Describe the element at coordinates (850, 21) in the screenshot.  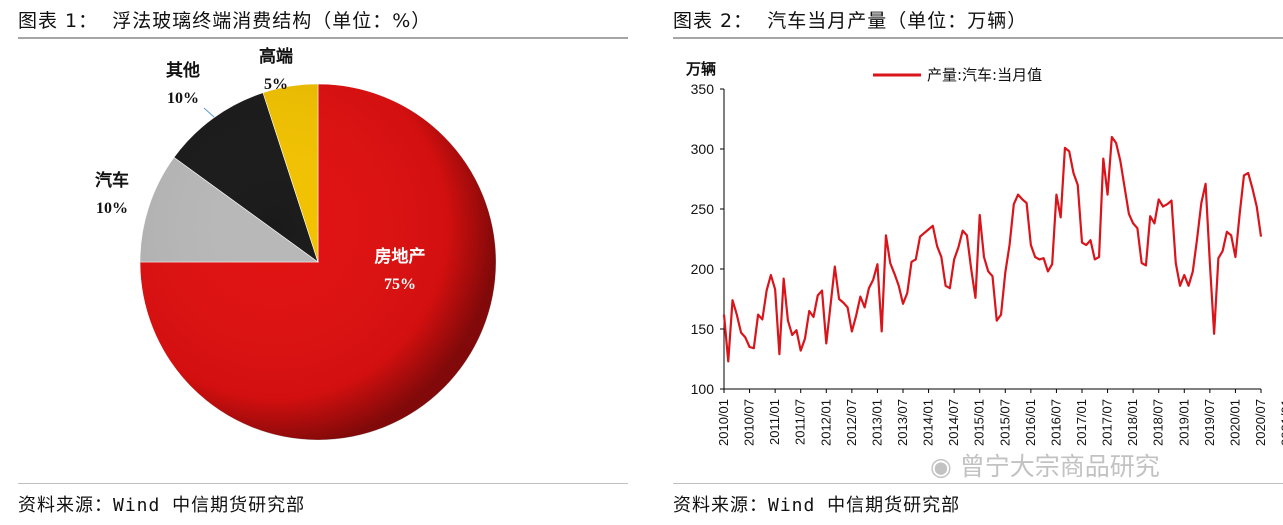
I see `figure-title: 图表 2： 汽车当月产量（单位：万辆）` at that location.